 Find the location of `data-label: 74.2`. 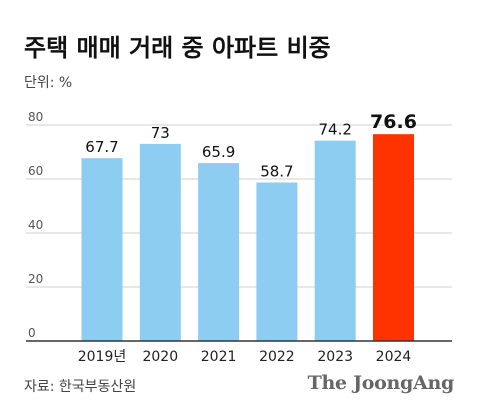

data-label: 74.2 is located at coordinates (334, 130).